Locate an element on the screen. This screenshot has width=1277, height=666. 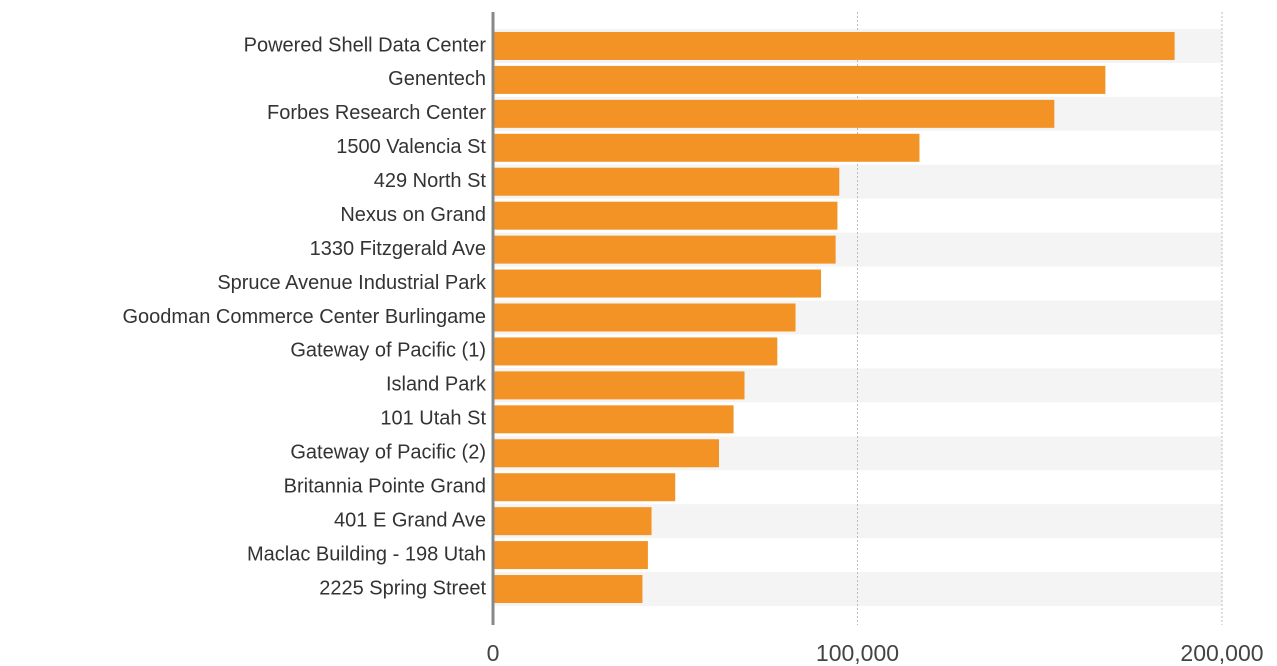
y-tick-label: Britannia Pointe Grand is located at coordinates (385, 486).